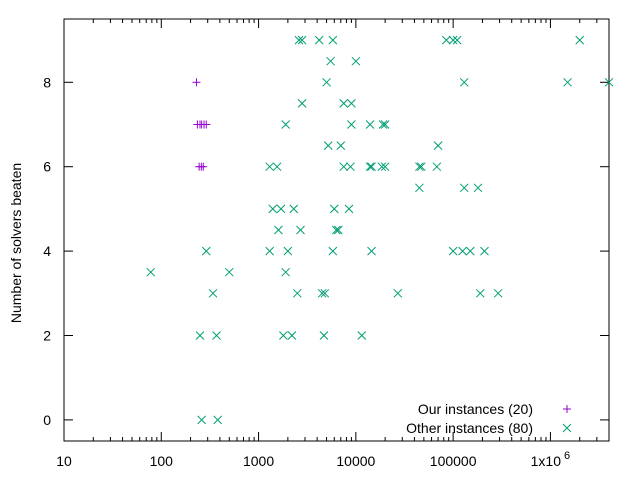 This screenshot has width=640, height=480. I want to click on x-tick-label: 10000, so click(355, 461).